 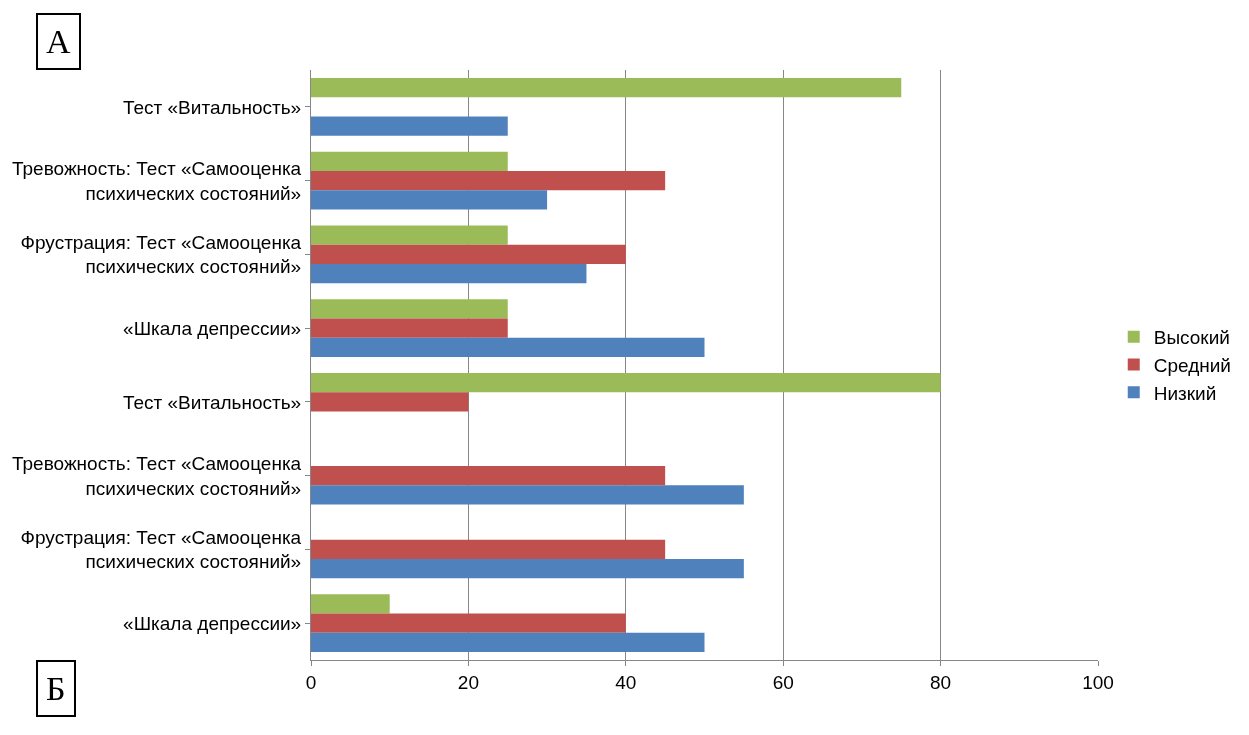 I want to click on legend-label: Низкий, so click(x=1185, y=393).